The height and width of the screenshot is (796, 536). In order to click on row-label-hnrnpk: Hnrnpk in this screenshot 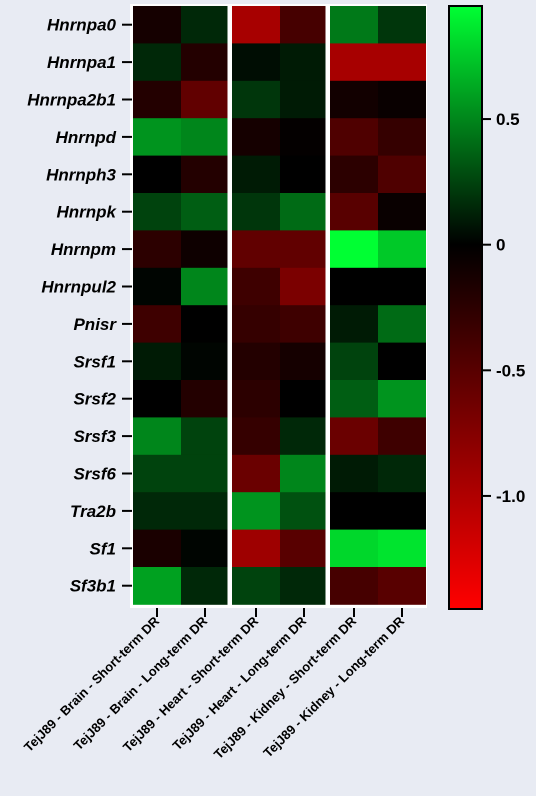, I will do `click(87, 212)`.